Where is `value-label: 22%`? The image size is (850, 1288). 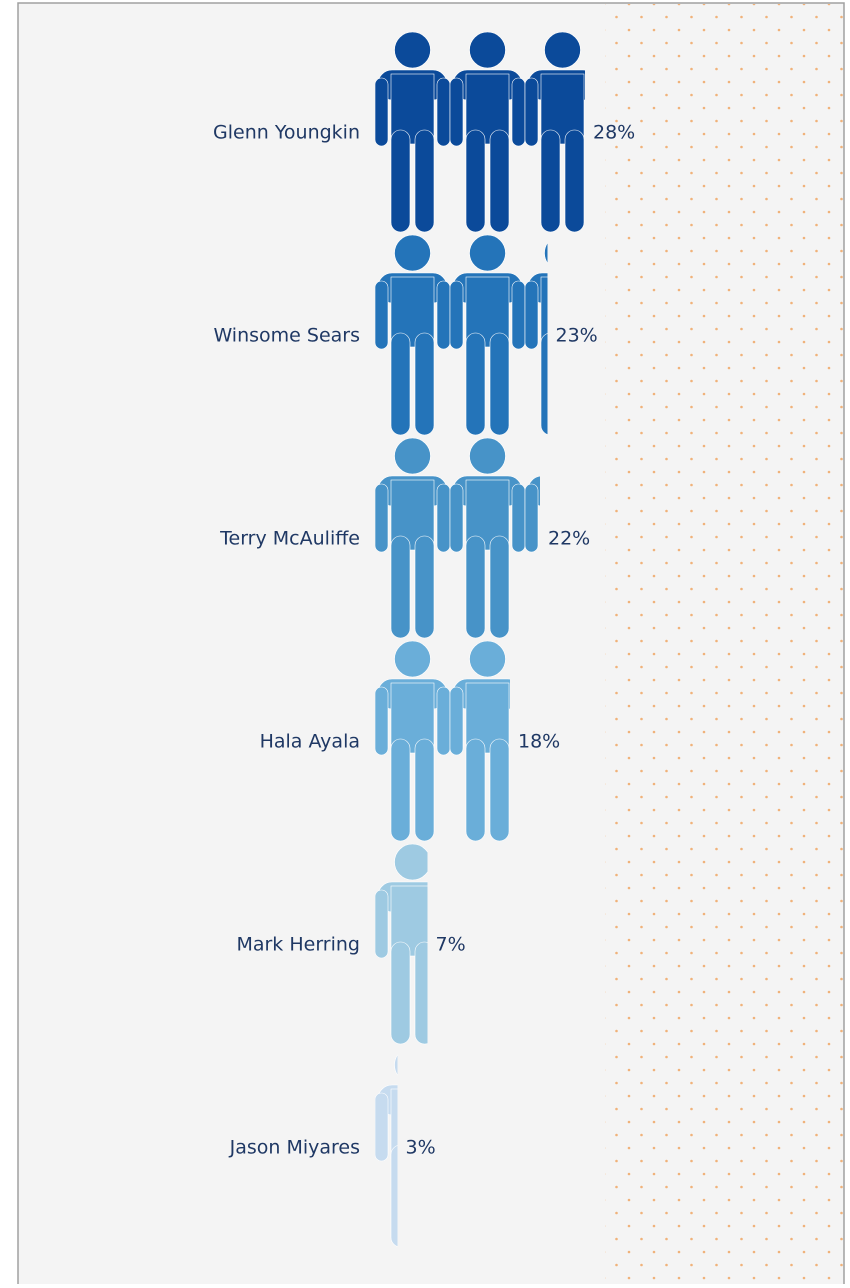
value-label: 22% is located at coordinates (569, 539).